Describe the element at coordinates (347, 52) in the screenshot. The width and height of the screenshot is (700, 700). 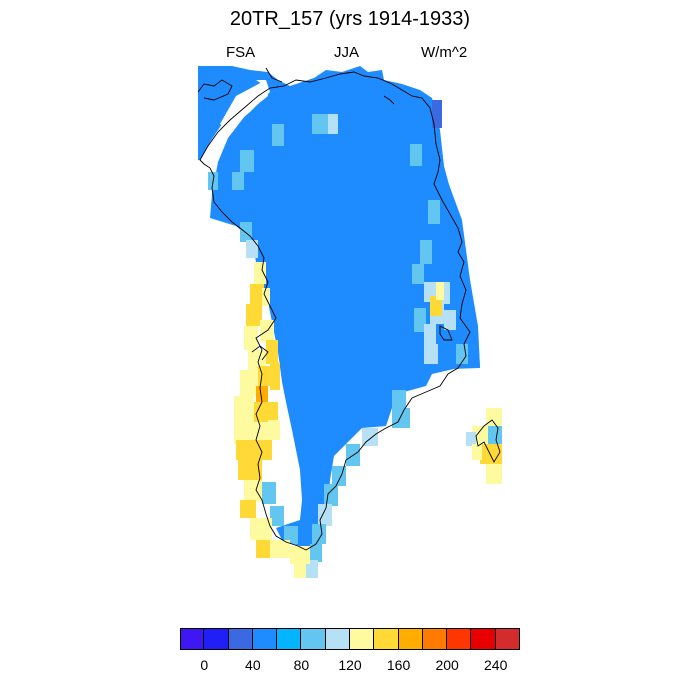
I see `season-label: JJA` at that location.